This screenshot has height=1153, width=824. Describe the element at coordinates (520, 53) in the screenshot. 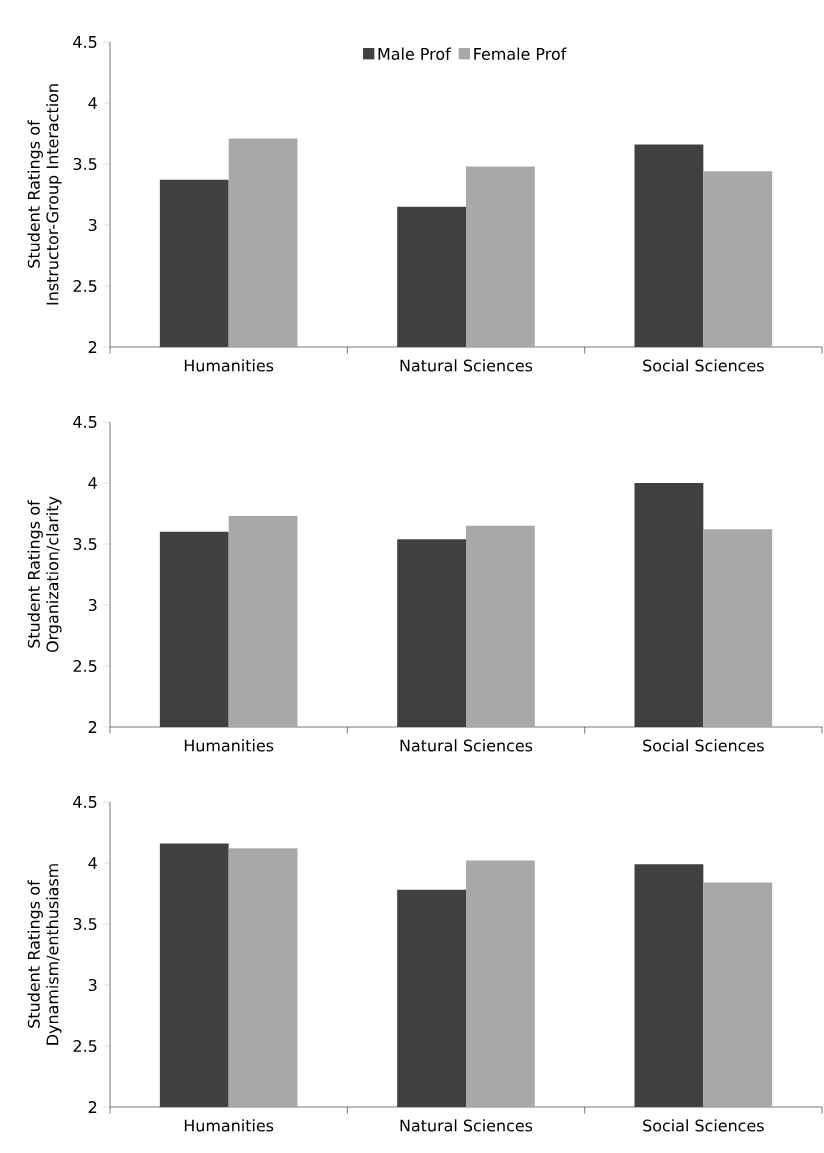

I see `legend-label: Female Prof` at that location.